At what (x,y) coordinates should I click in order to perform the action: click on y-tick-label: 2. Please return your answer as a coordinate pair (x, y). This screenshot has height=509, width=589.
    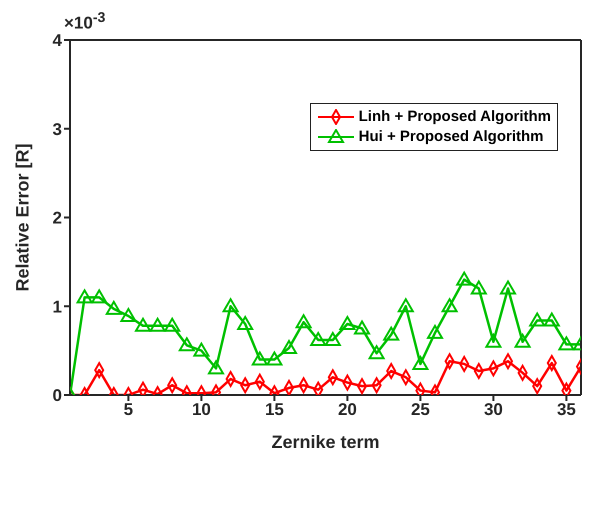
    Looking at the image, I should click on (57, 218).